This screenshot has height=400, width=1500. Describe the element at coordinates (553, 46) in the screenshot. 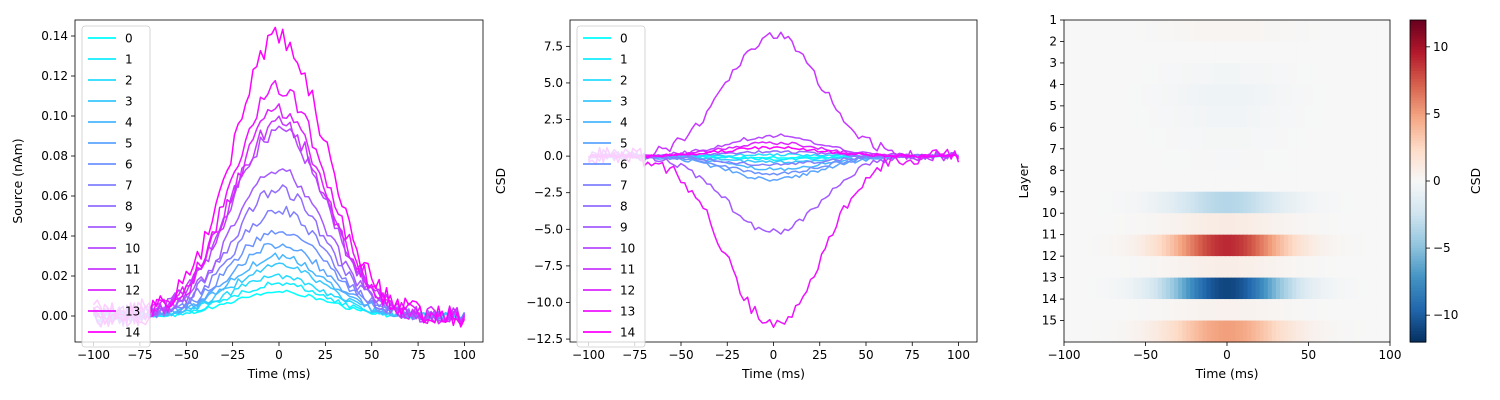

I see `y-tick-label: 7.5` at that location.